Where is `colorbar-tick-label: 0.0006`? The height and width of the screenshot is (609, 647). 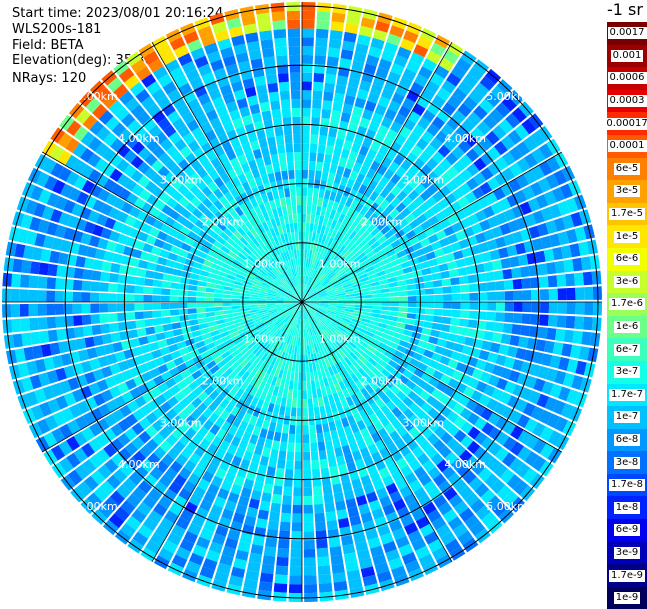 colorbar-tick-label: 0.0006 is located at coordinates (627, 78).